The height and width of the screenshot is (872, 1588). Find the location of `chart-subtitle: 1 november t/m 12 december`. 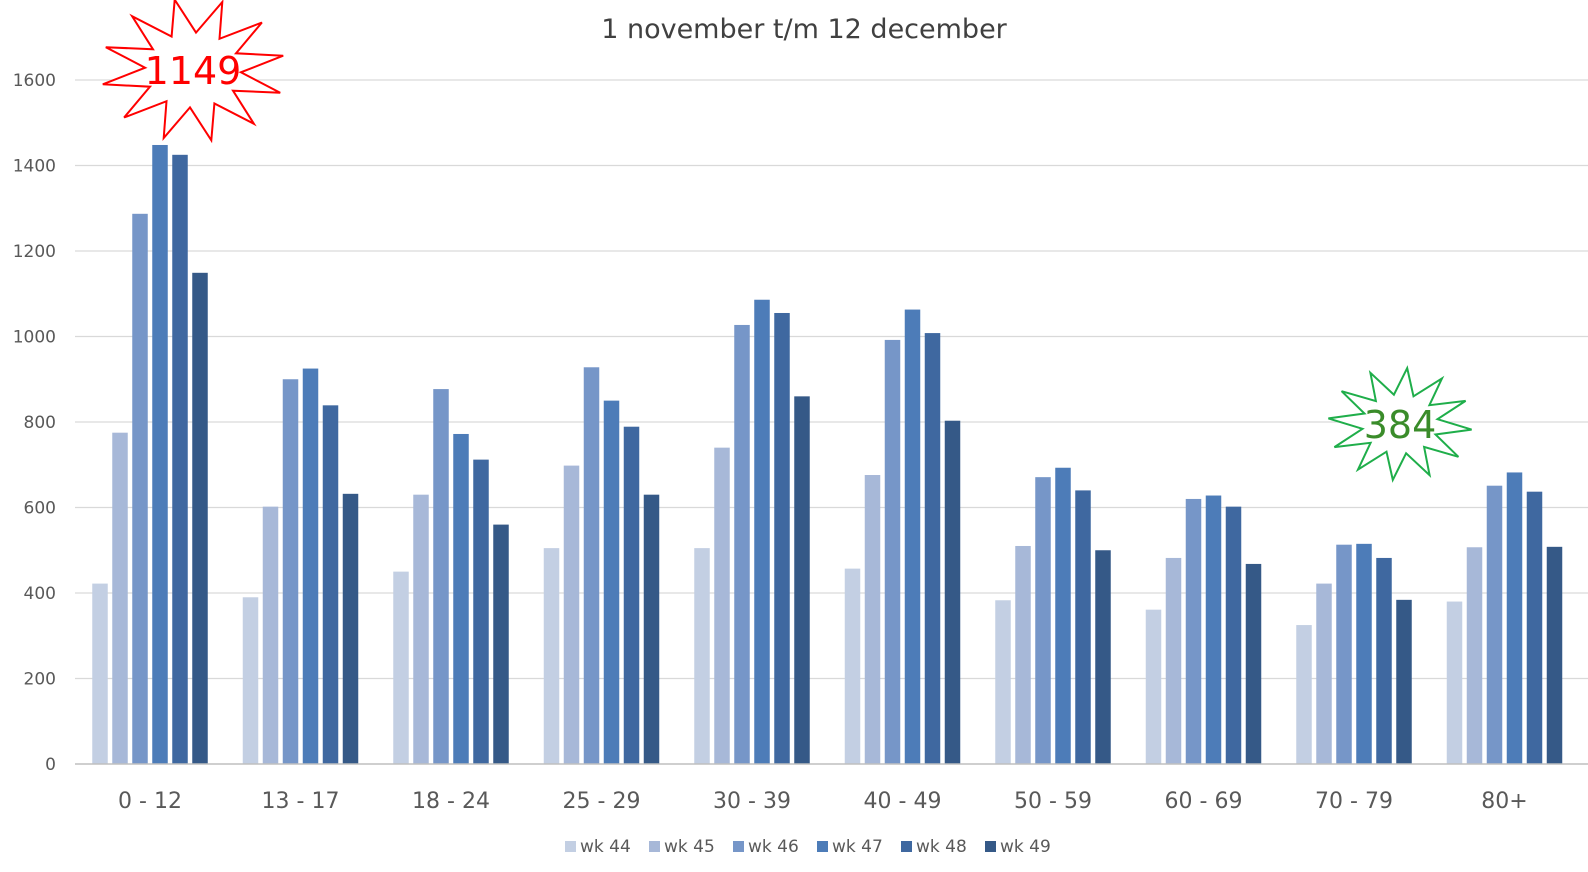

chart-subtitle: 1 november t/m 12 december is located at coordinates (804, 29).